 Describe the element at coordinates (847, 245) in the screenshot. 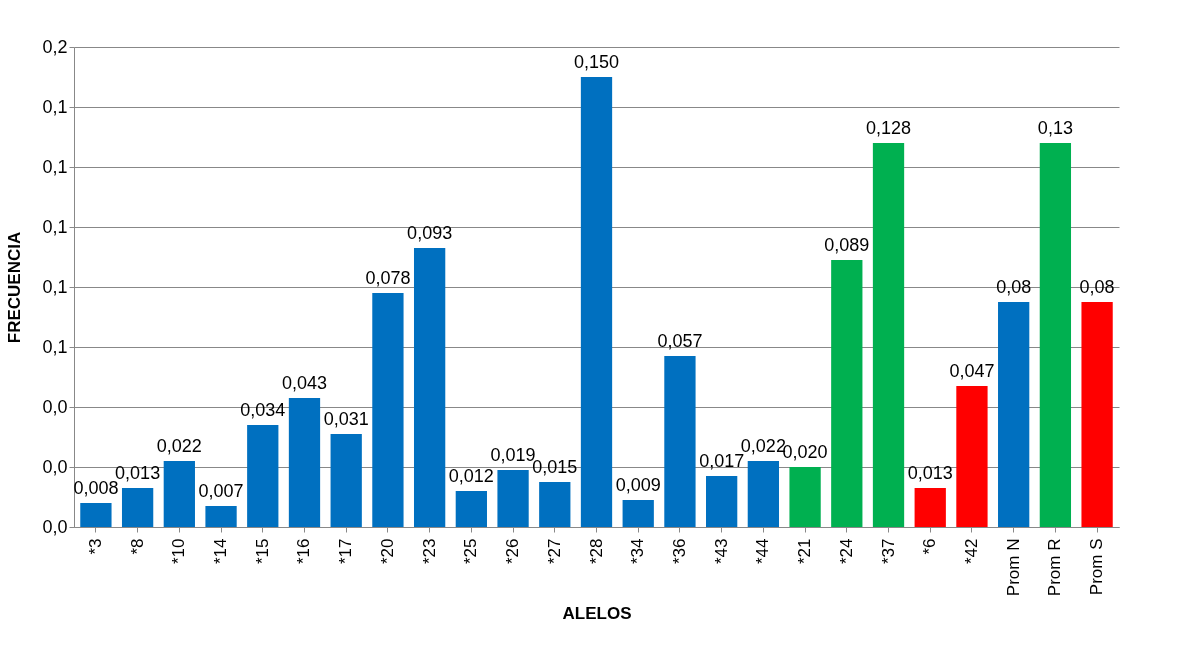

I see `data-label: 0,089` at that location.